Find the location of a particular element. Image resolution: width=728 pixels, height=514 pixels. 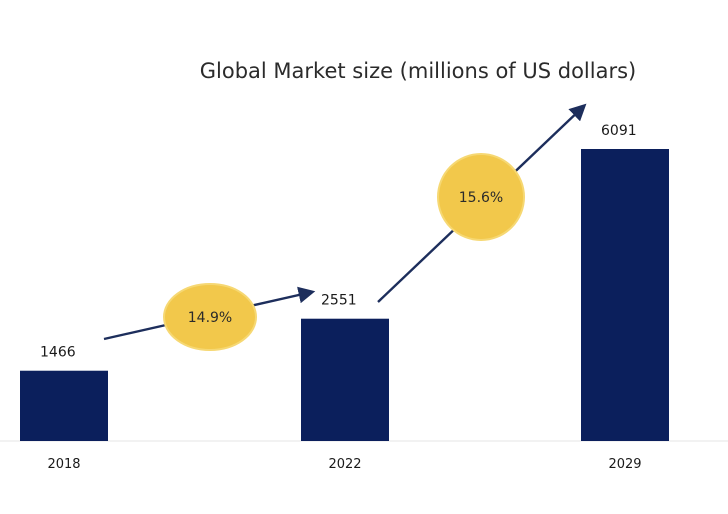

x-tick-label-2022: 2022 is located at coordinates (344, 464).